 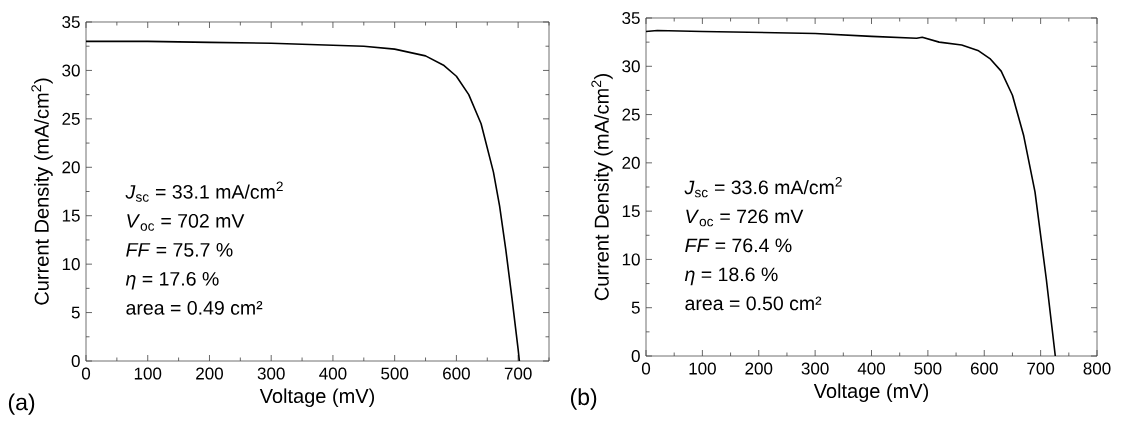 I want to click on y-tick-label: 0, so click(x=635, y=356).